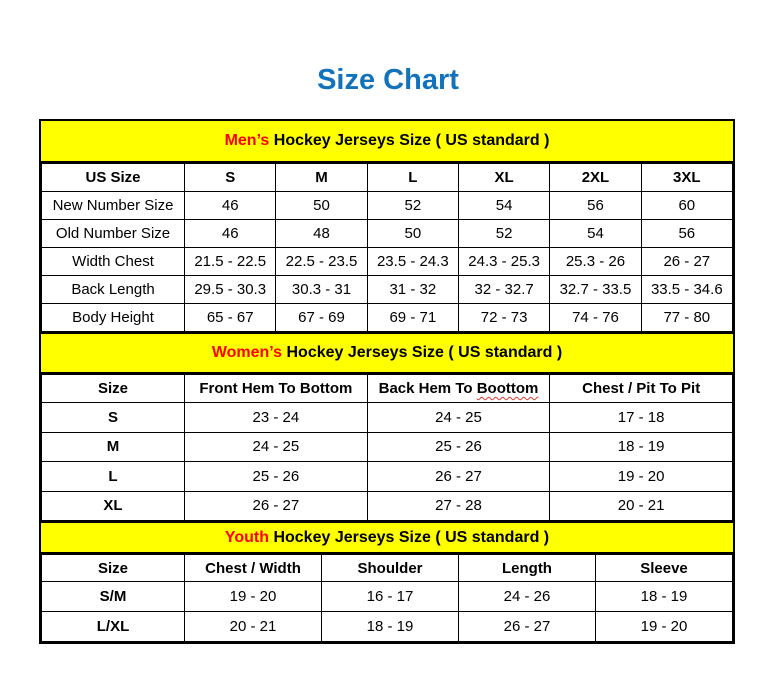 This screenshot has width=776, height=692. I want to click on column-header: Back Hem To Boottom, so click(458, 388).